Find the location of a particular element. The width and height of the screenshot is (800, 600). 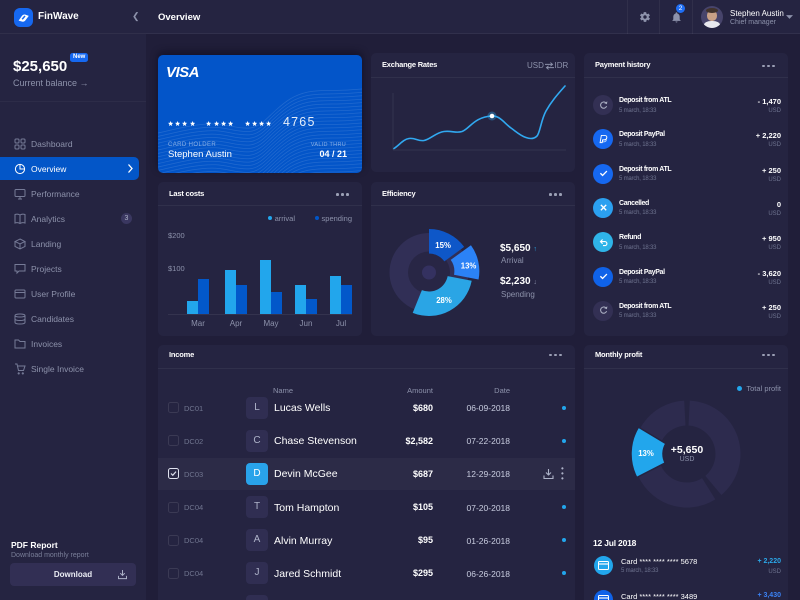

svg-text: 15% is located at coordinates (443, 244).